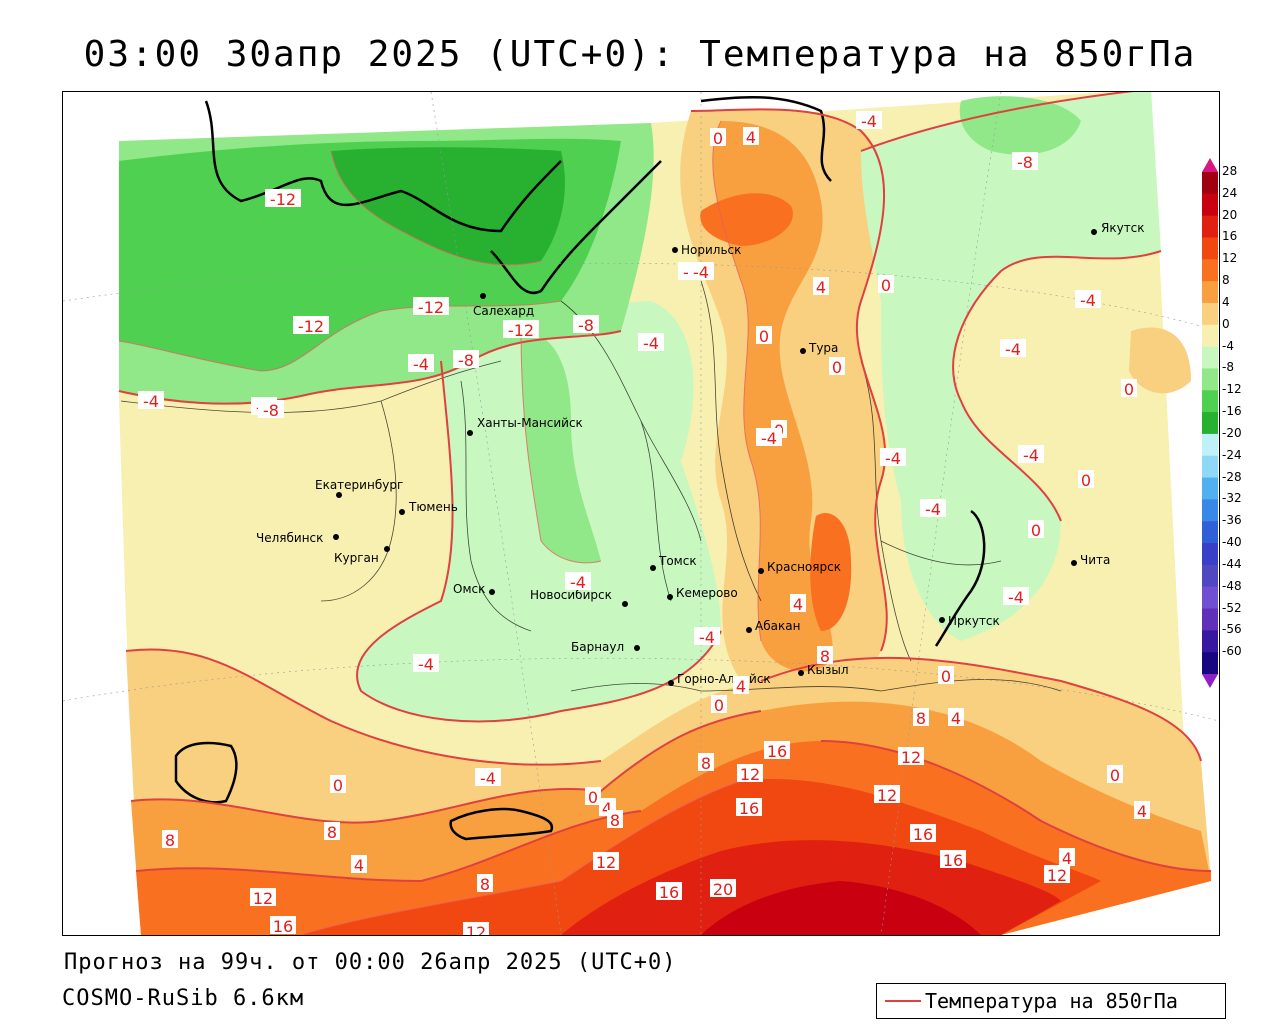  What do you see at coordinates (1020, 125) in the screenshot?
I see `field-cold-northeast-spot` at bounding box center [1020, 125].